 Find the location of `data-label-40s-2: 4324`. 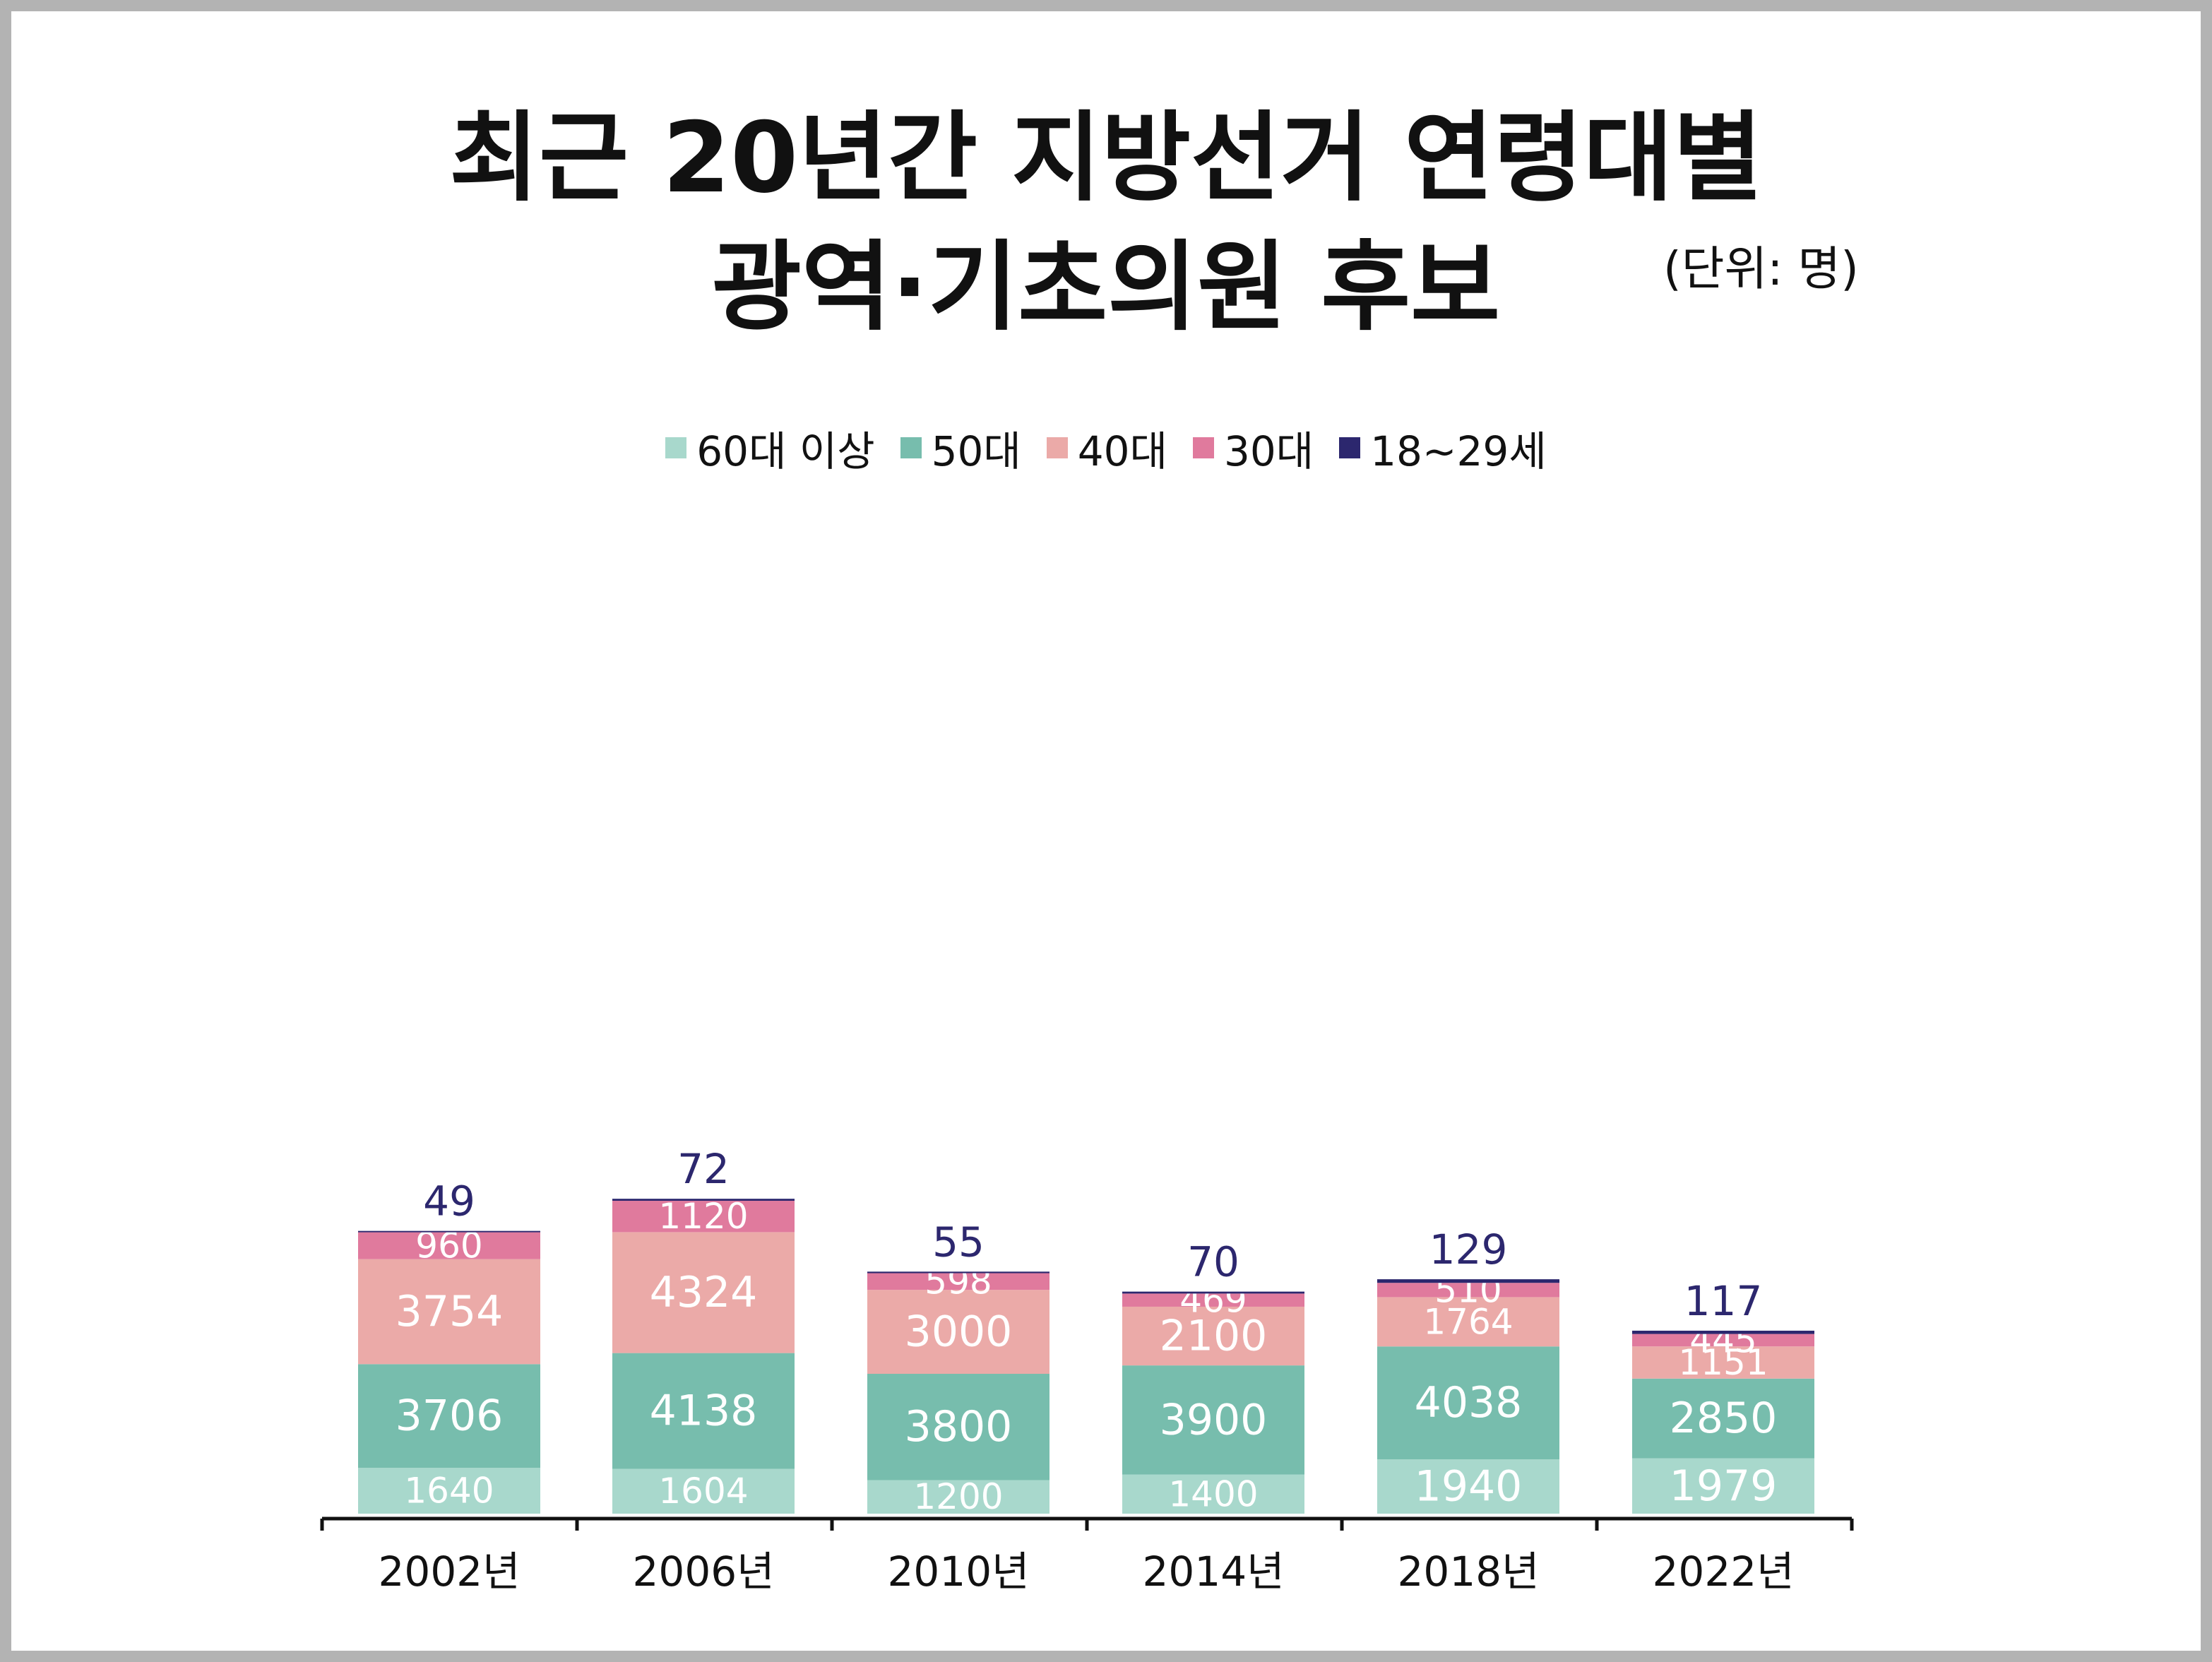

data-label-40s-2: 4324 is located at coordinates (704, 1292).